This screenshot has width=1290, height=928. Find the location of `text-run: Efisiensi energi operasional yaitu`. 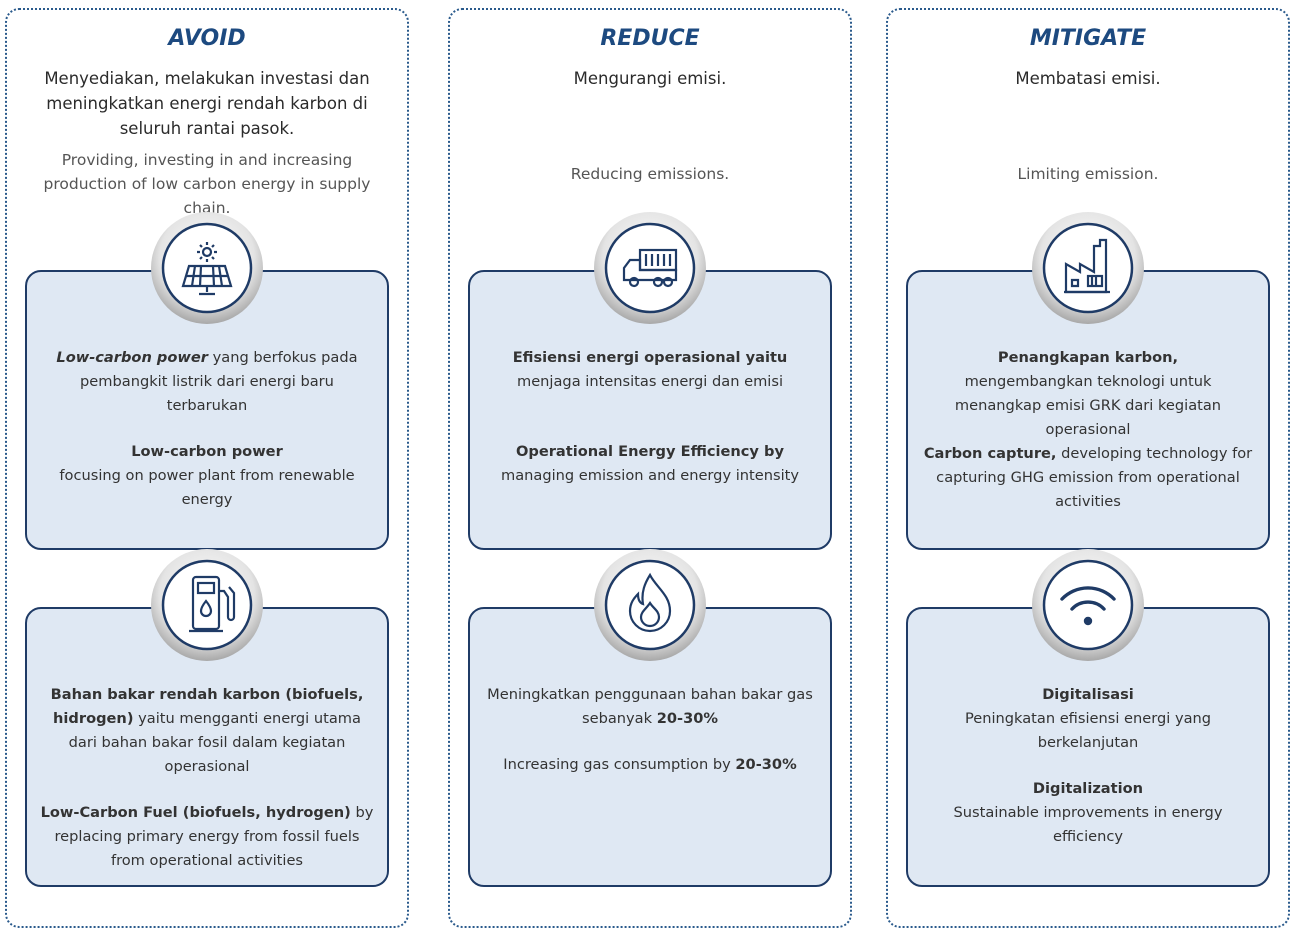

text-run: Efisiensi energi operasional yaitu is located at coordinates (650, 357).